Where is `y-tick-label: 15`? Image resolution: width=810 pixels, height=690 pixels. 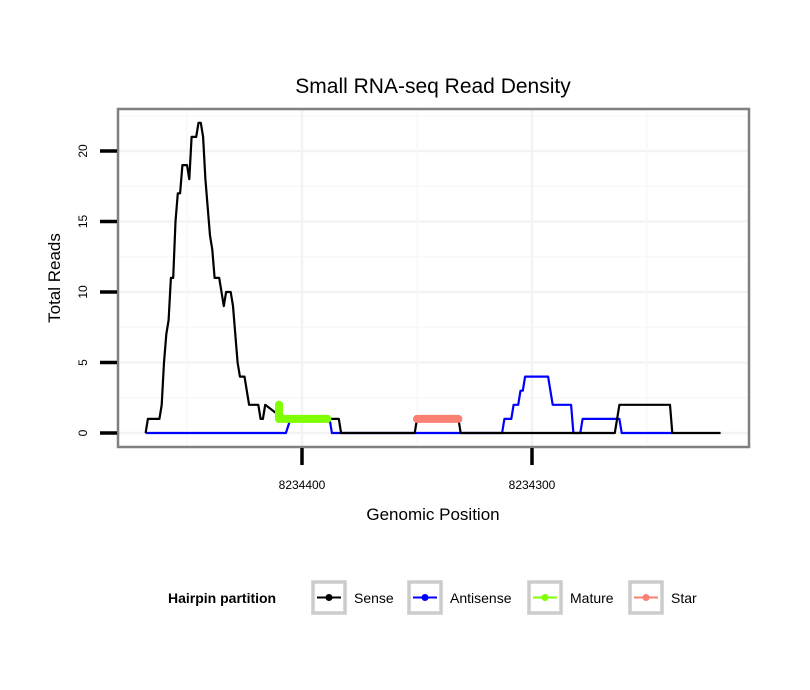
y-tick-label: 15 is located at coordinates (83, 222).